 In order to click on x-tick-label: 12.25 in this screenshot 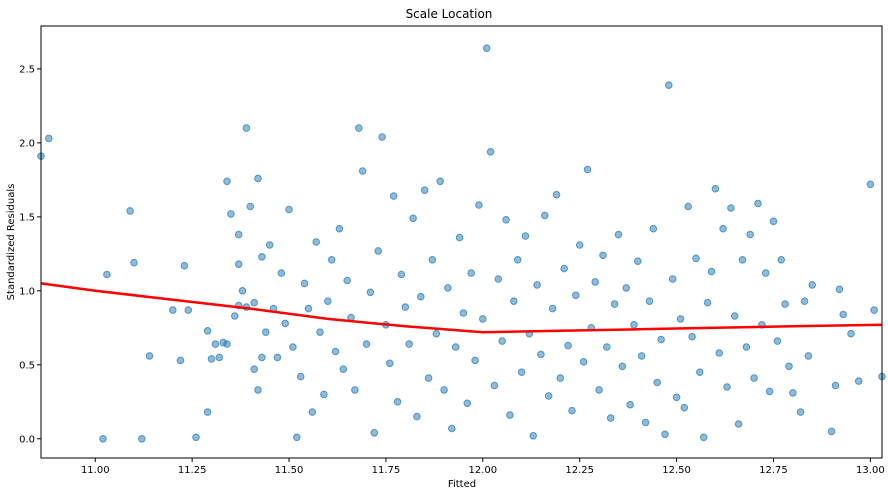, I will do `click(579, 470)`.